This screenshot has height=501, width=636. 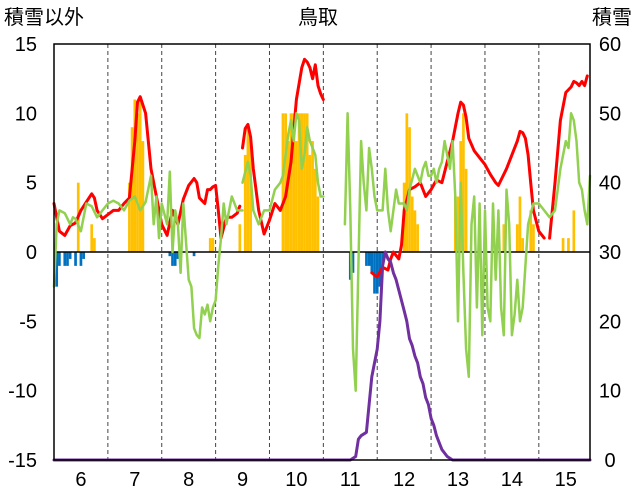 I want to click on y-tick-label-right: 0, so click(x=609, y=461).